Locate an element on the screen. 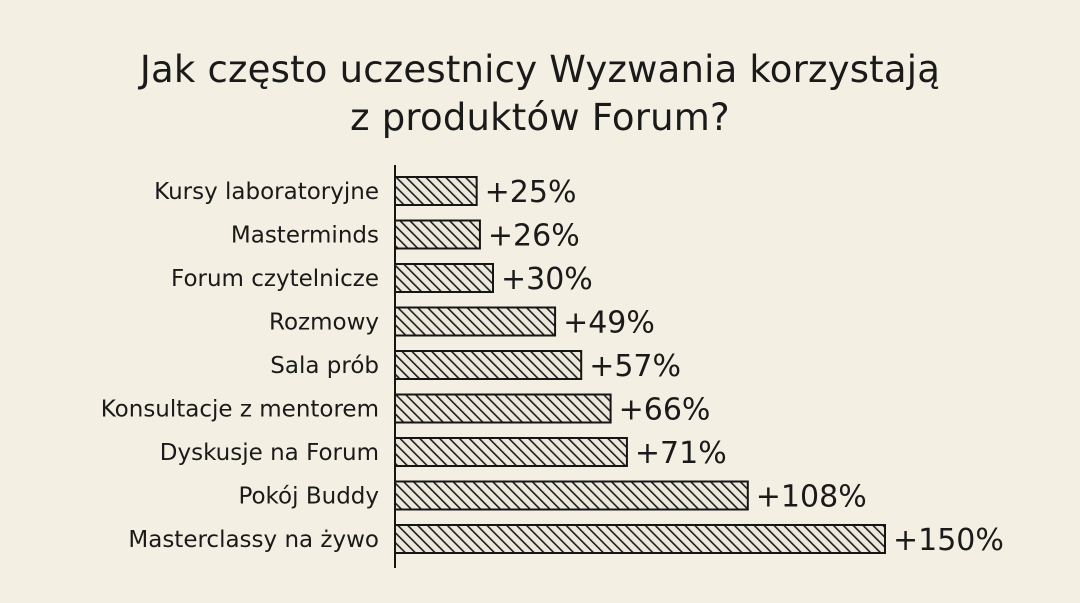 Image resolution: width=1080 pixels, height=603 pixels. value-label: +150% is located at coordinates (948, 540).